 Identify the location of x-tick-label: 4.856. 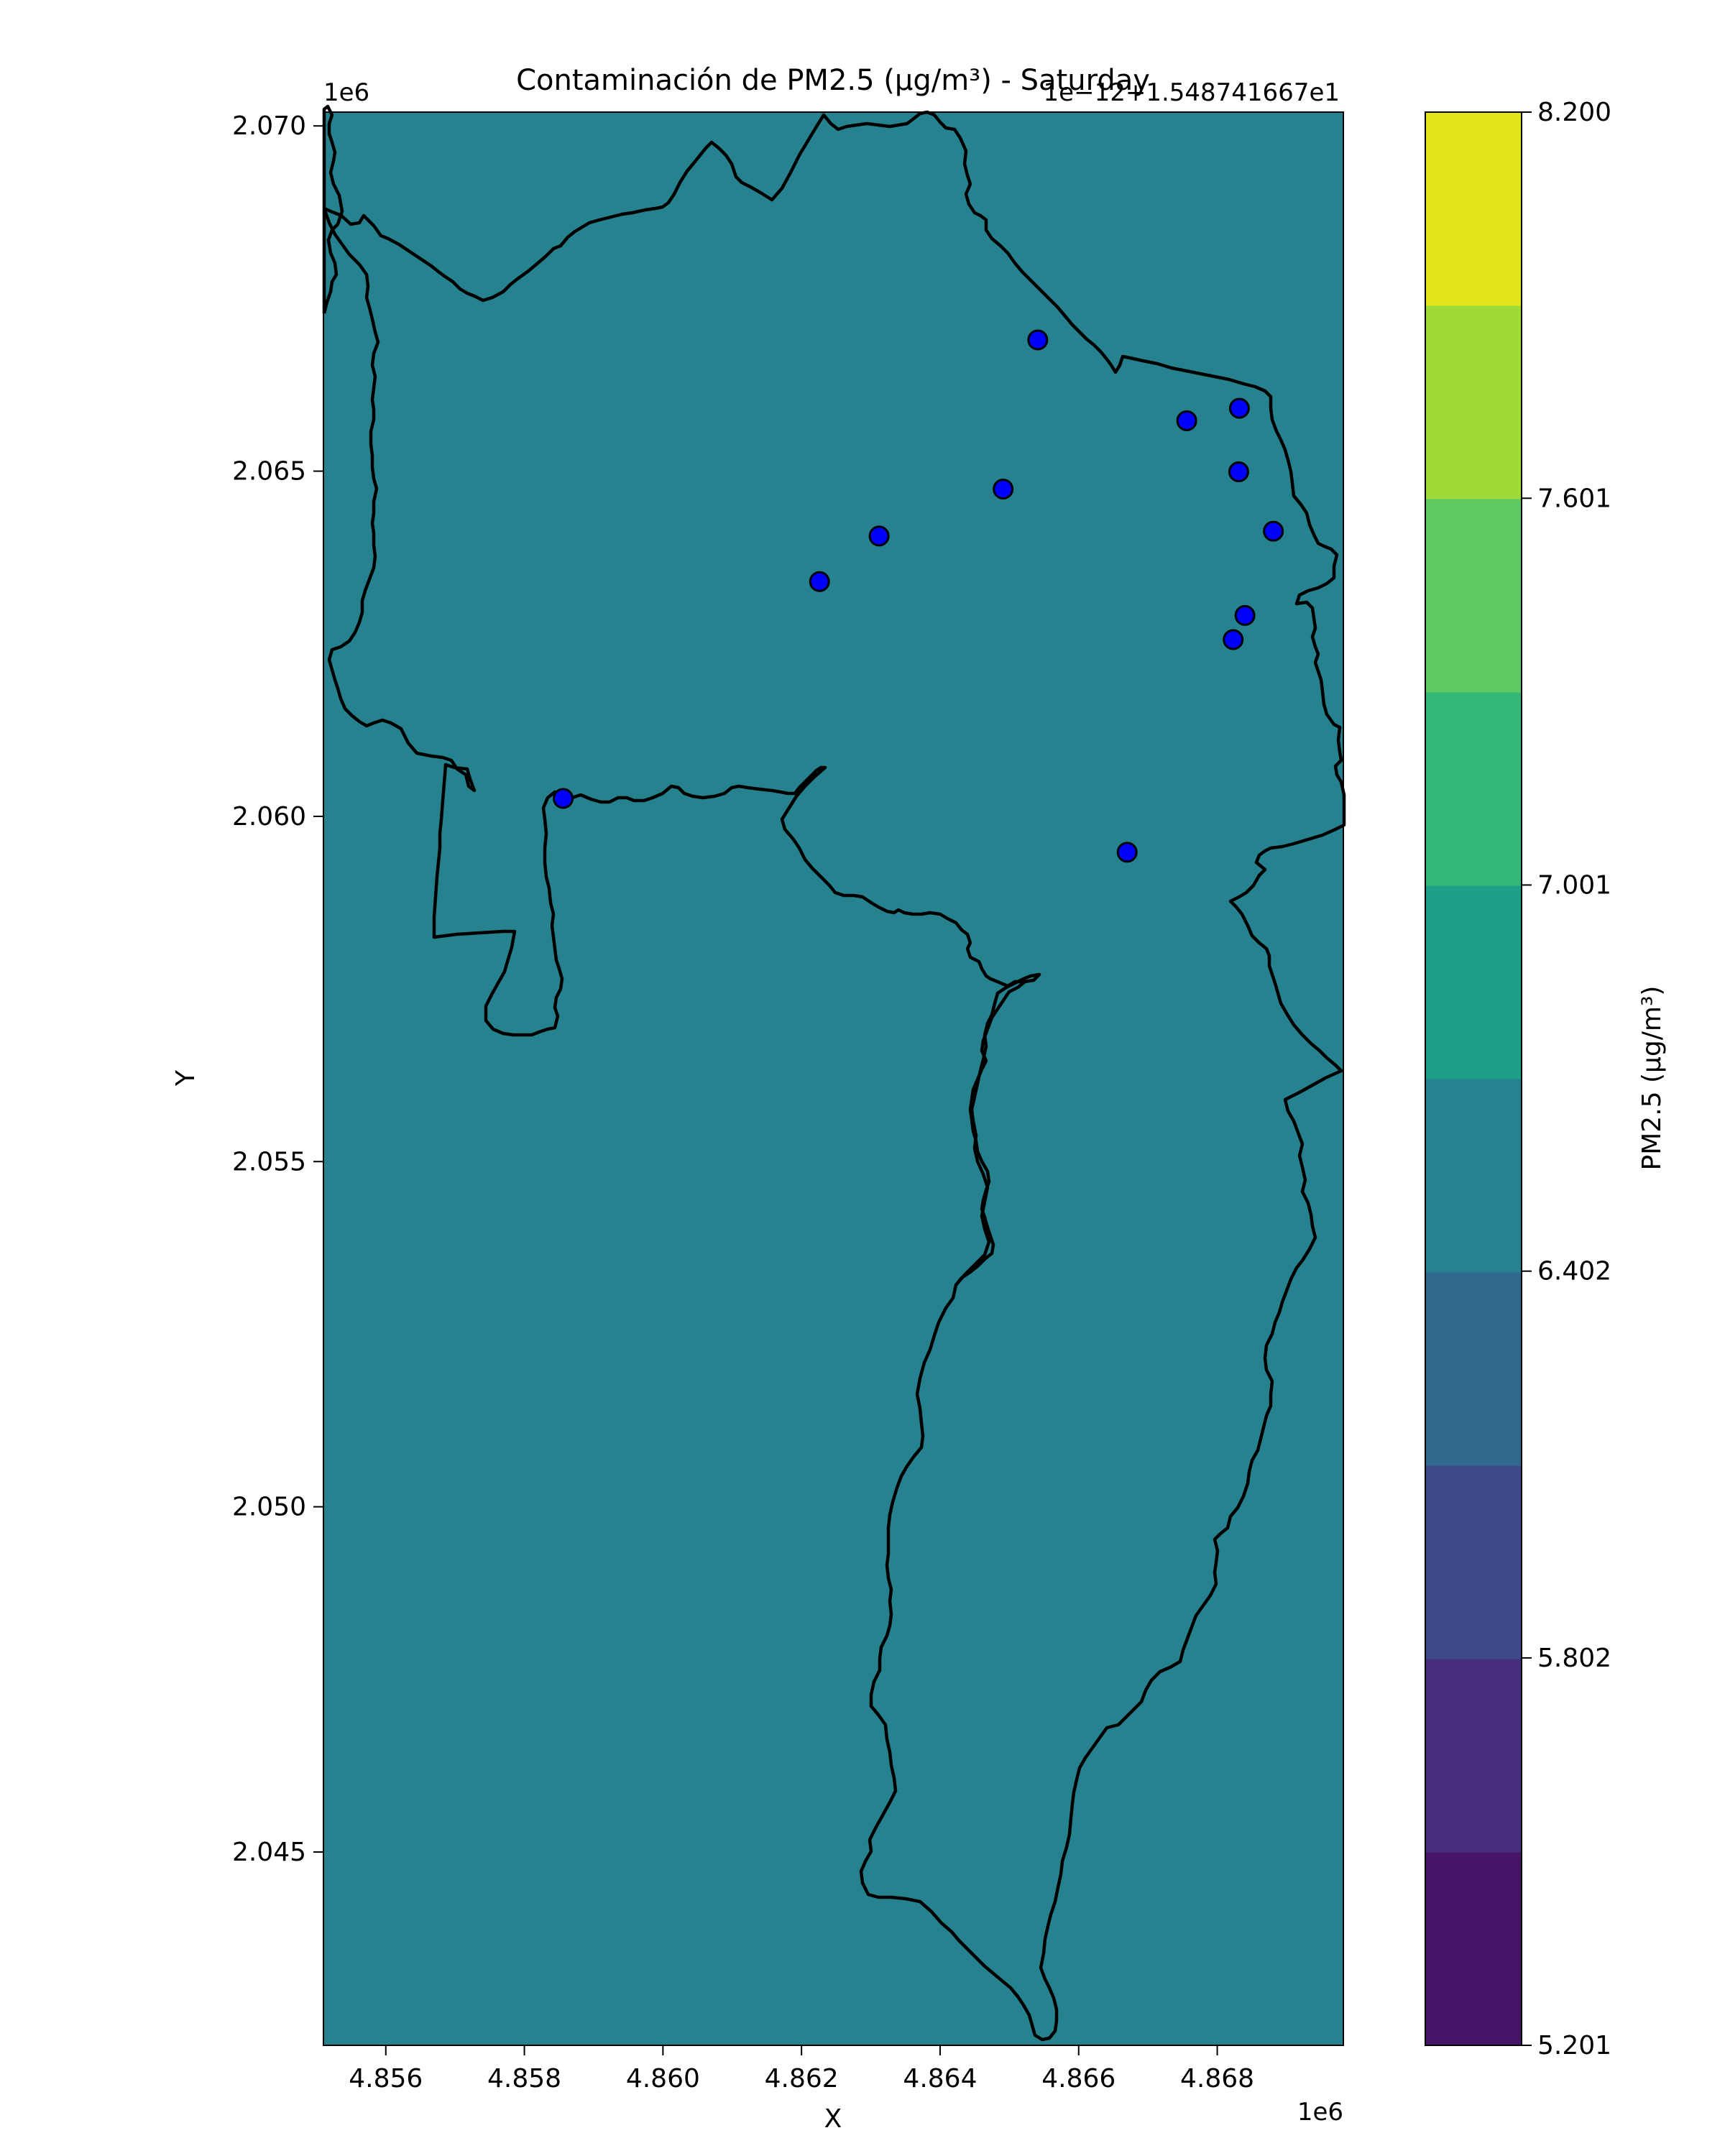
(386, 2078).